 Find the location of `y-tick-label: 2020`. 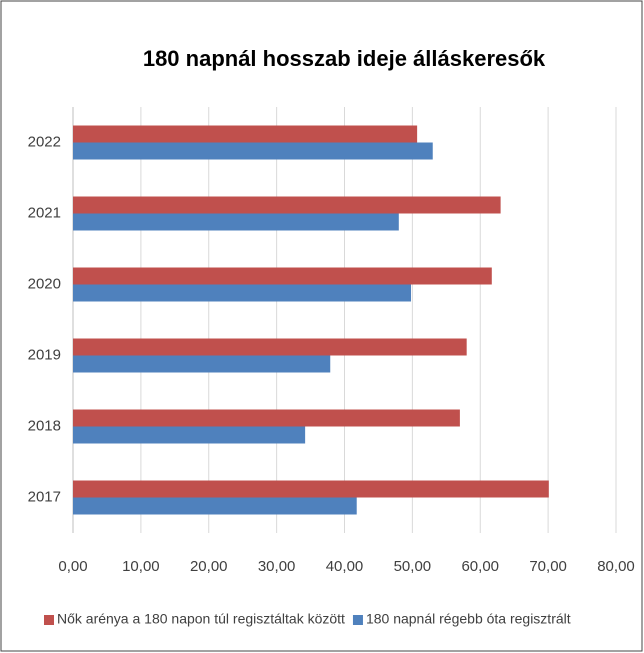

y-tick-label: 2020 is located at coordinates (44, 283).